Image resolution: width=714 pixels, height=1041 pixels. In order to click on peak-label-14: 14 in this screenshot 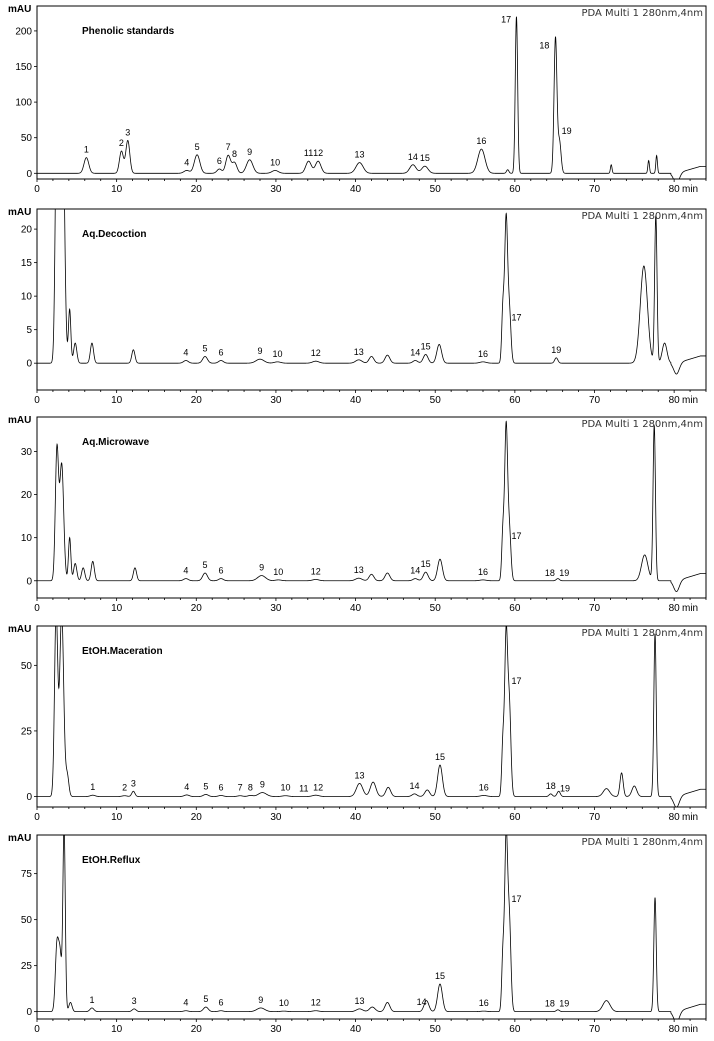, I will do `click(413, 157)`.